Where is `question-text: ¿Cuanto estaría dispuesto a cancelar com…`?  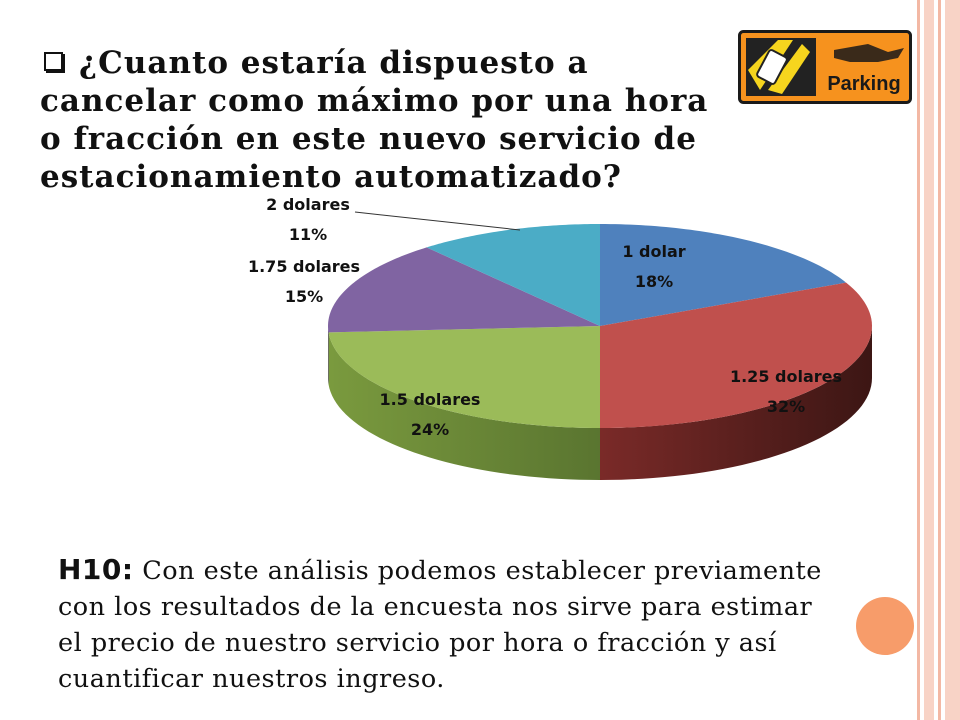 question-text: ¿Cuanto estaría dispuesto a cancelar com… is located at coordinates (374, 120).